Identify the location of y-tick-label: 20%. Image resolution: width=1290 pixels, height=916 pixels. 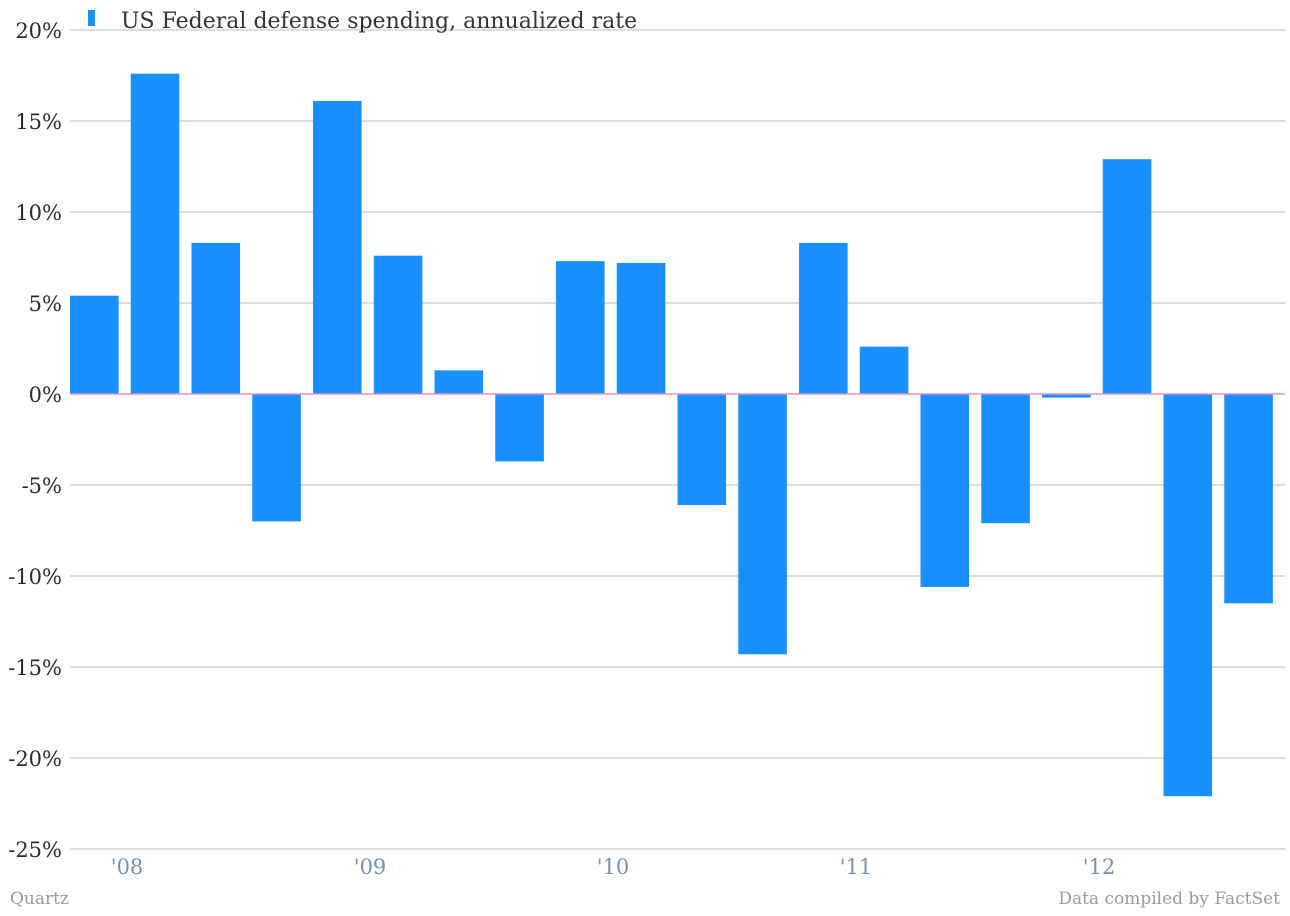
(38, 31).